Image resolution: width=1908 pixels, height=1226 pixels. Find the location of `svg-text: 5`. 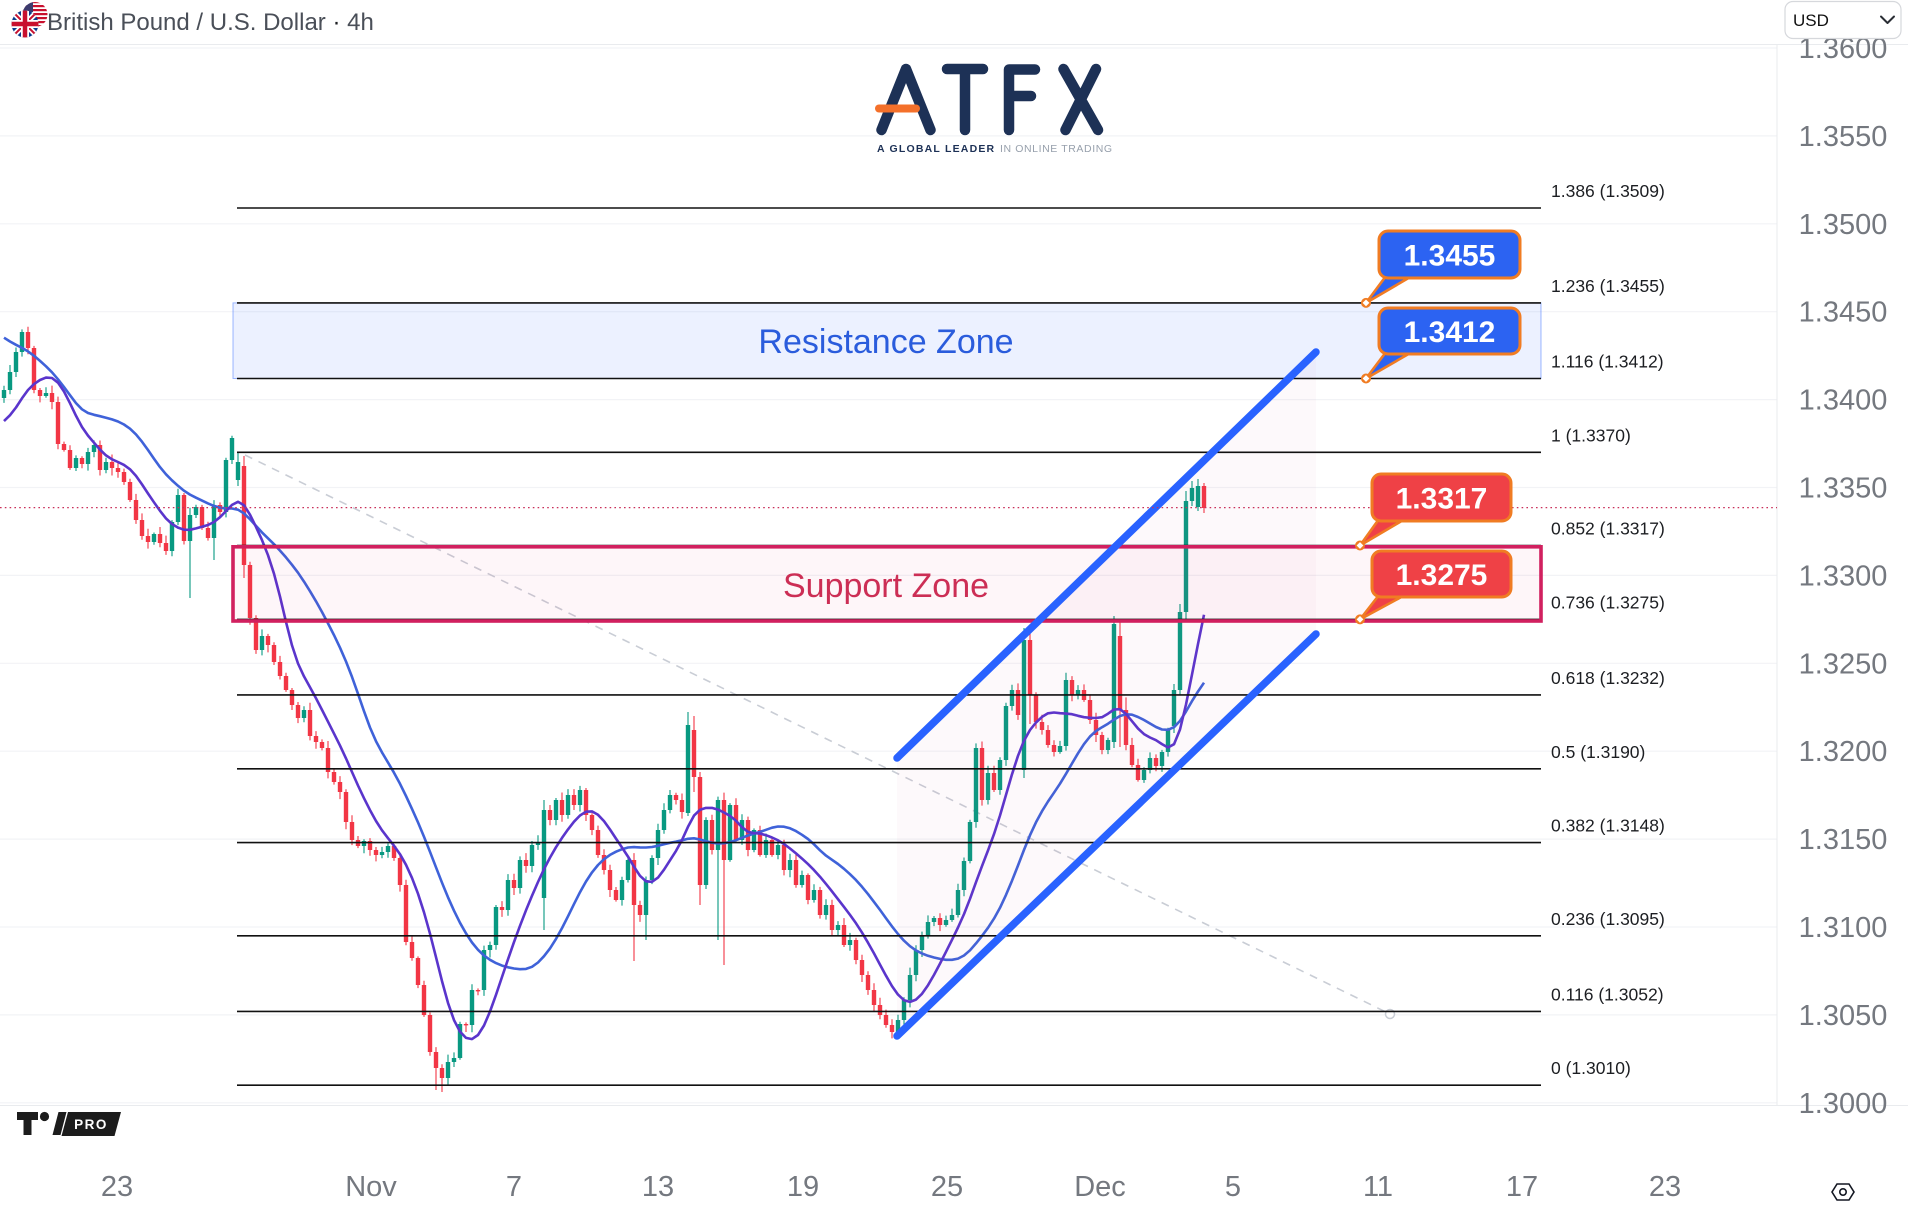

svg-text: 5 is located at coordinates (1233, 1187).